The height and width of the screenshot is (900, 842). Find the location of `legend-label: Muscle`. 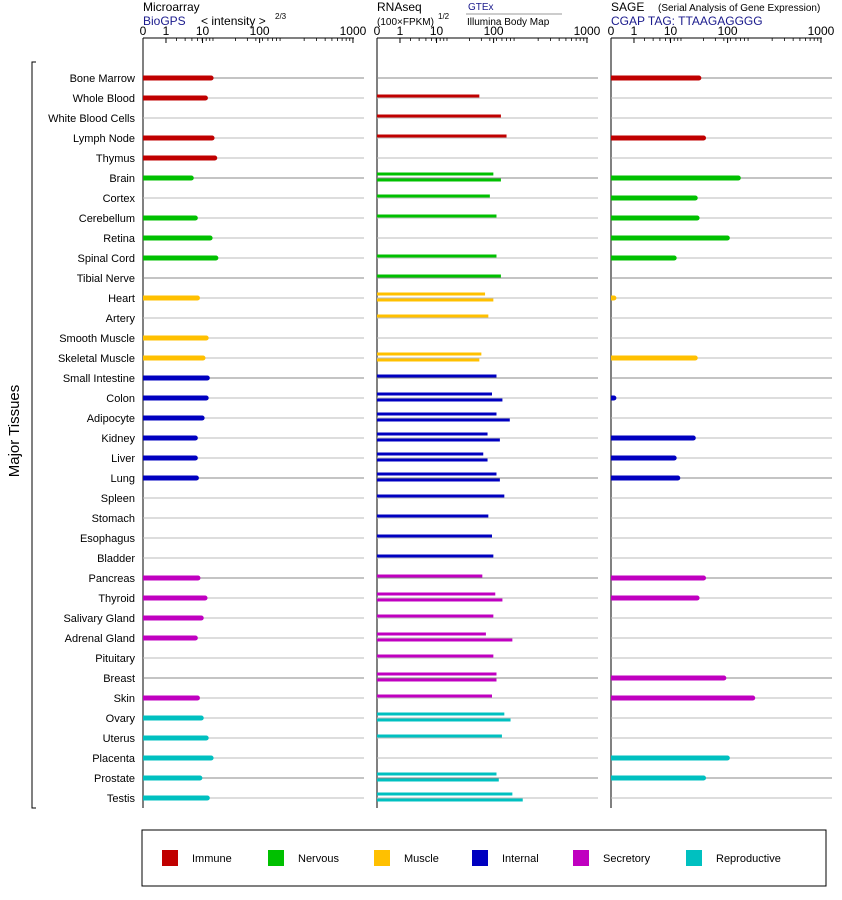

legend-label: Muscle is located at coordinates (421, 859).